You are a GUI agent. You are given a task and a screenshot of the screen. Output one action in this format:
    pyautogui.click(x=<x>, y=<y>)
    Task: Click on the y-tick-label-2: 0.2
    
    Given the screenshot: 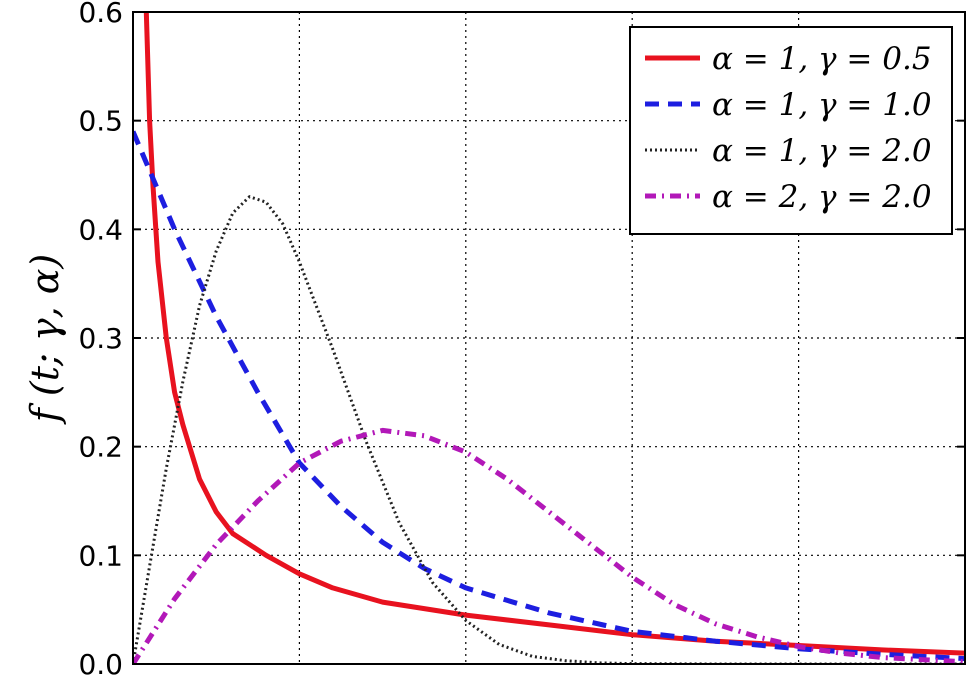 What is the action you would take?
    pyautogui.click(x=100, y=447)
    